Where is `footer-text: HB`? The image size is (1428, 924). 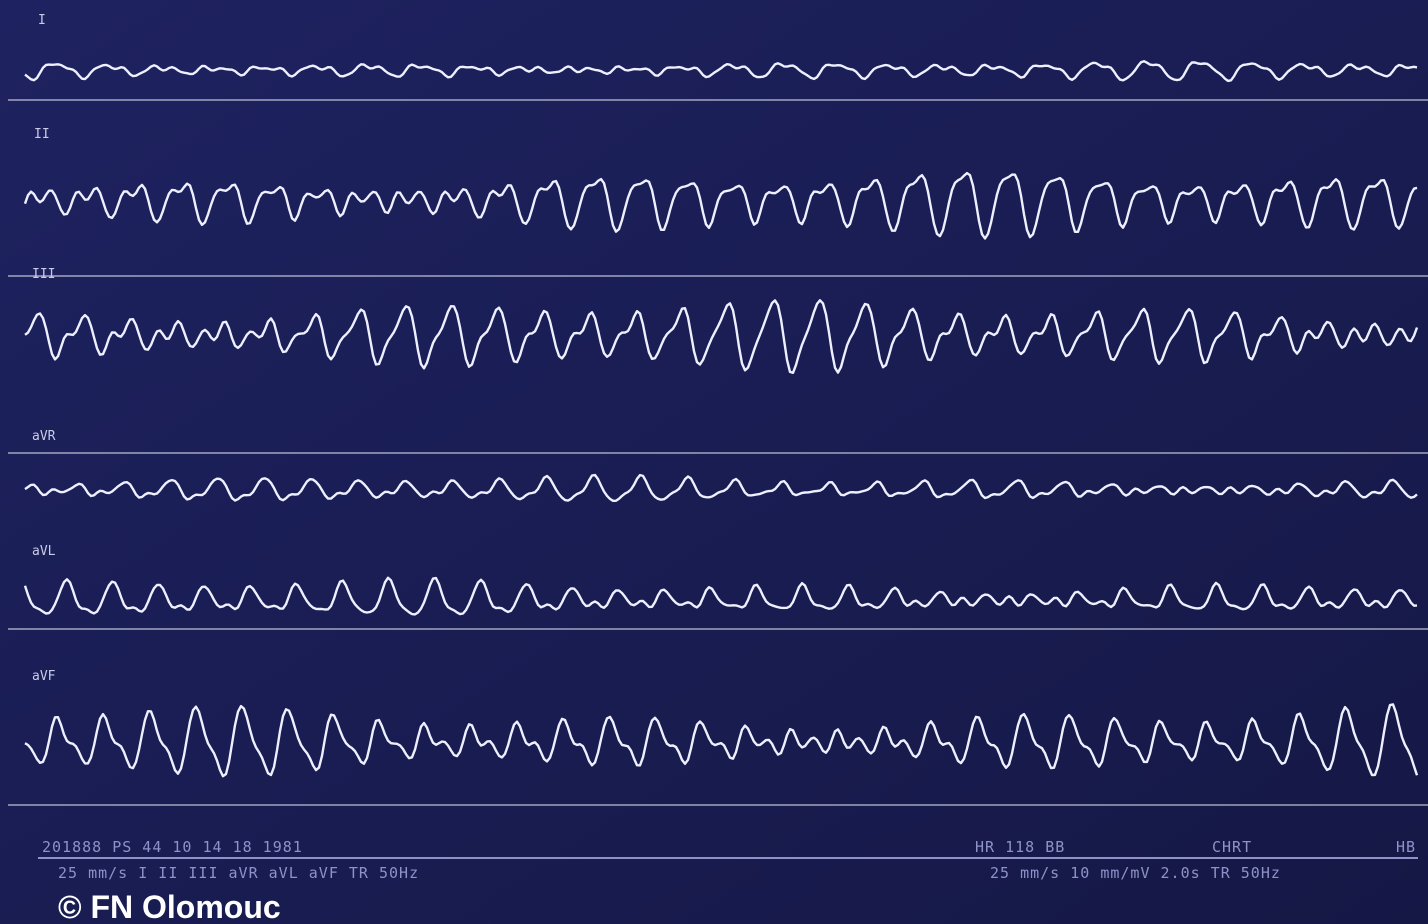
footer-text: HB is located at coordinates (1406, 847).